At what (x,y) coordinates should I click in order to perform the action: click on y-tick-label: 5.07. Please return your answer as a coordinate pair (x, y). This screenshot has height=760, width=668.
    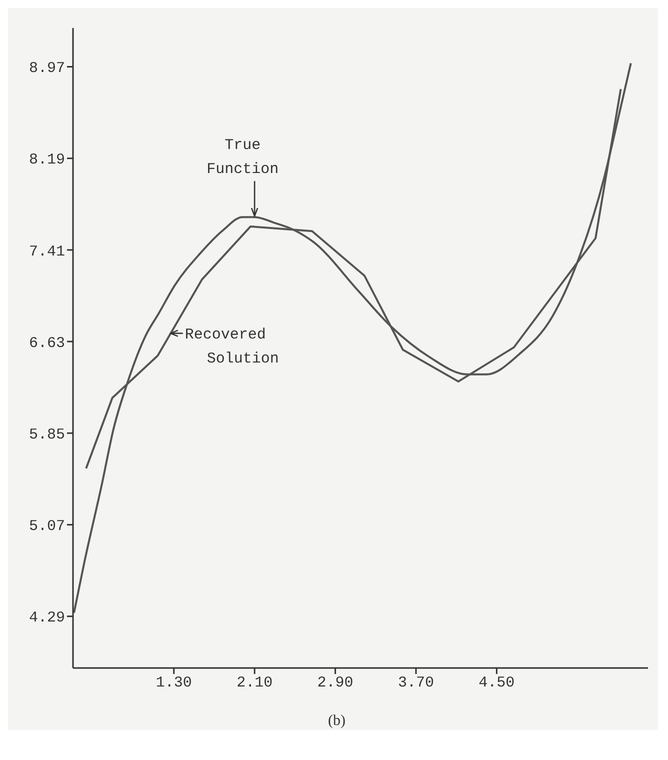
    Looking at the image, I should click on (46, 527).